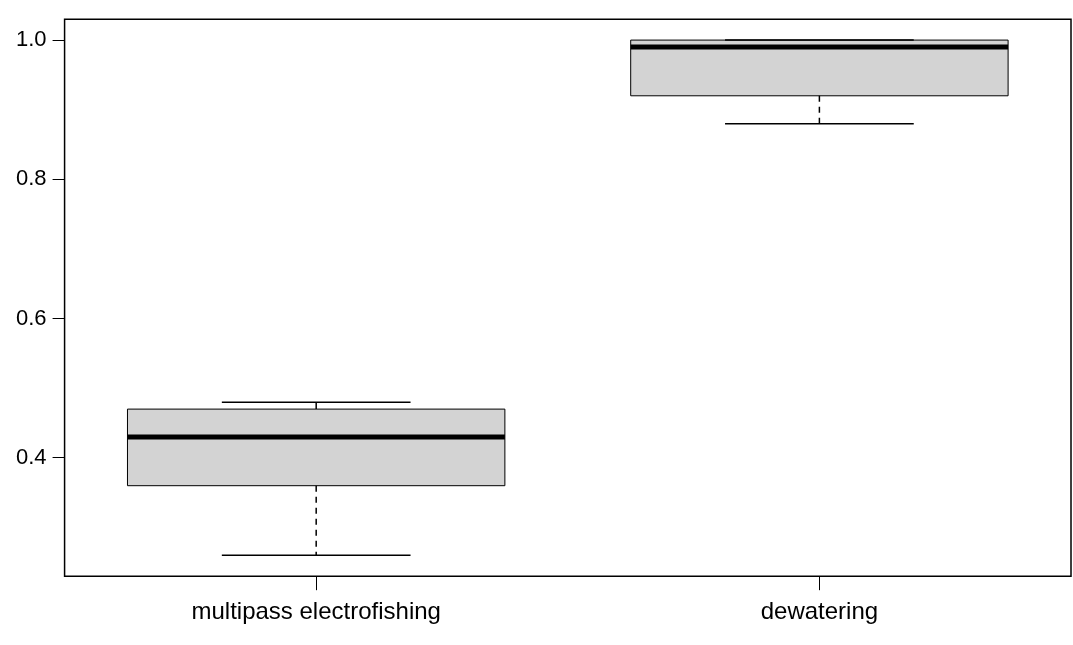 The image size is (1073, 645). I want to click on y-tick-label: 1.0, so click(31, 39).